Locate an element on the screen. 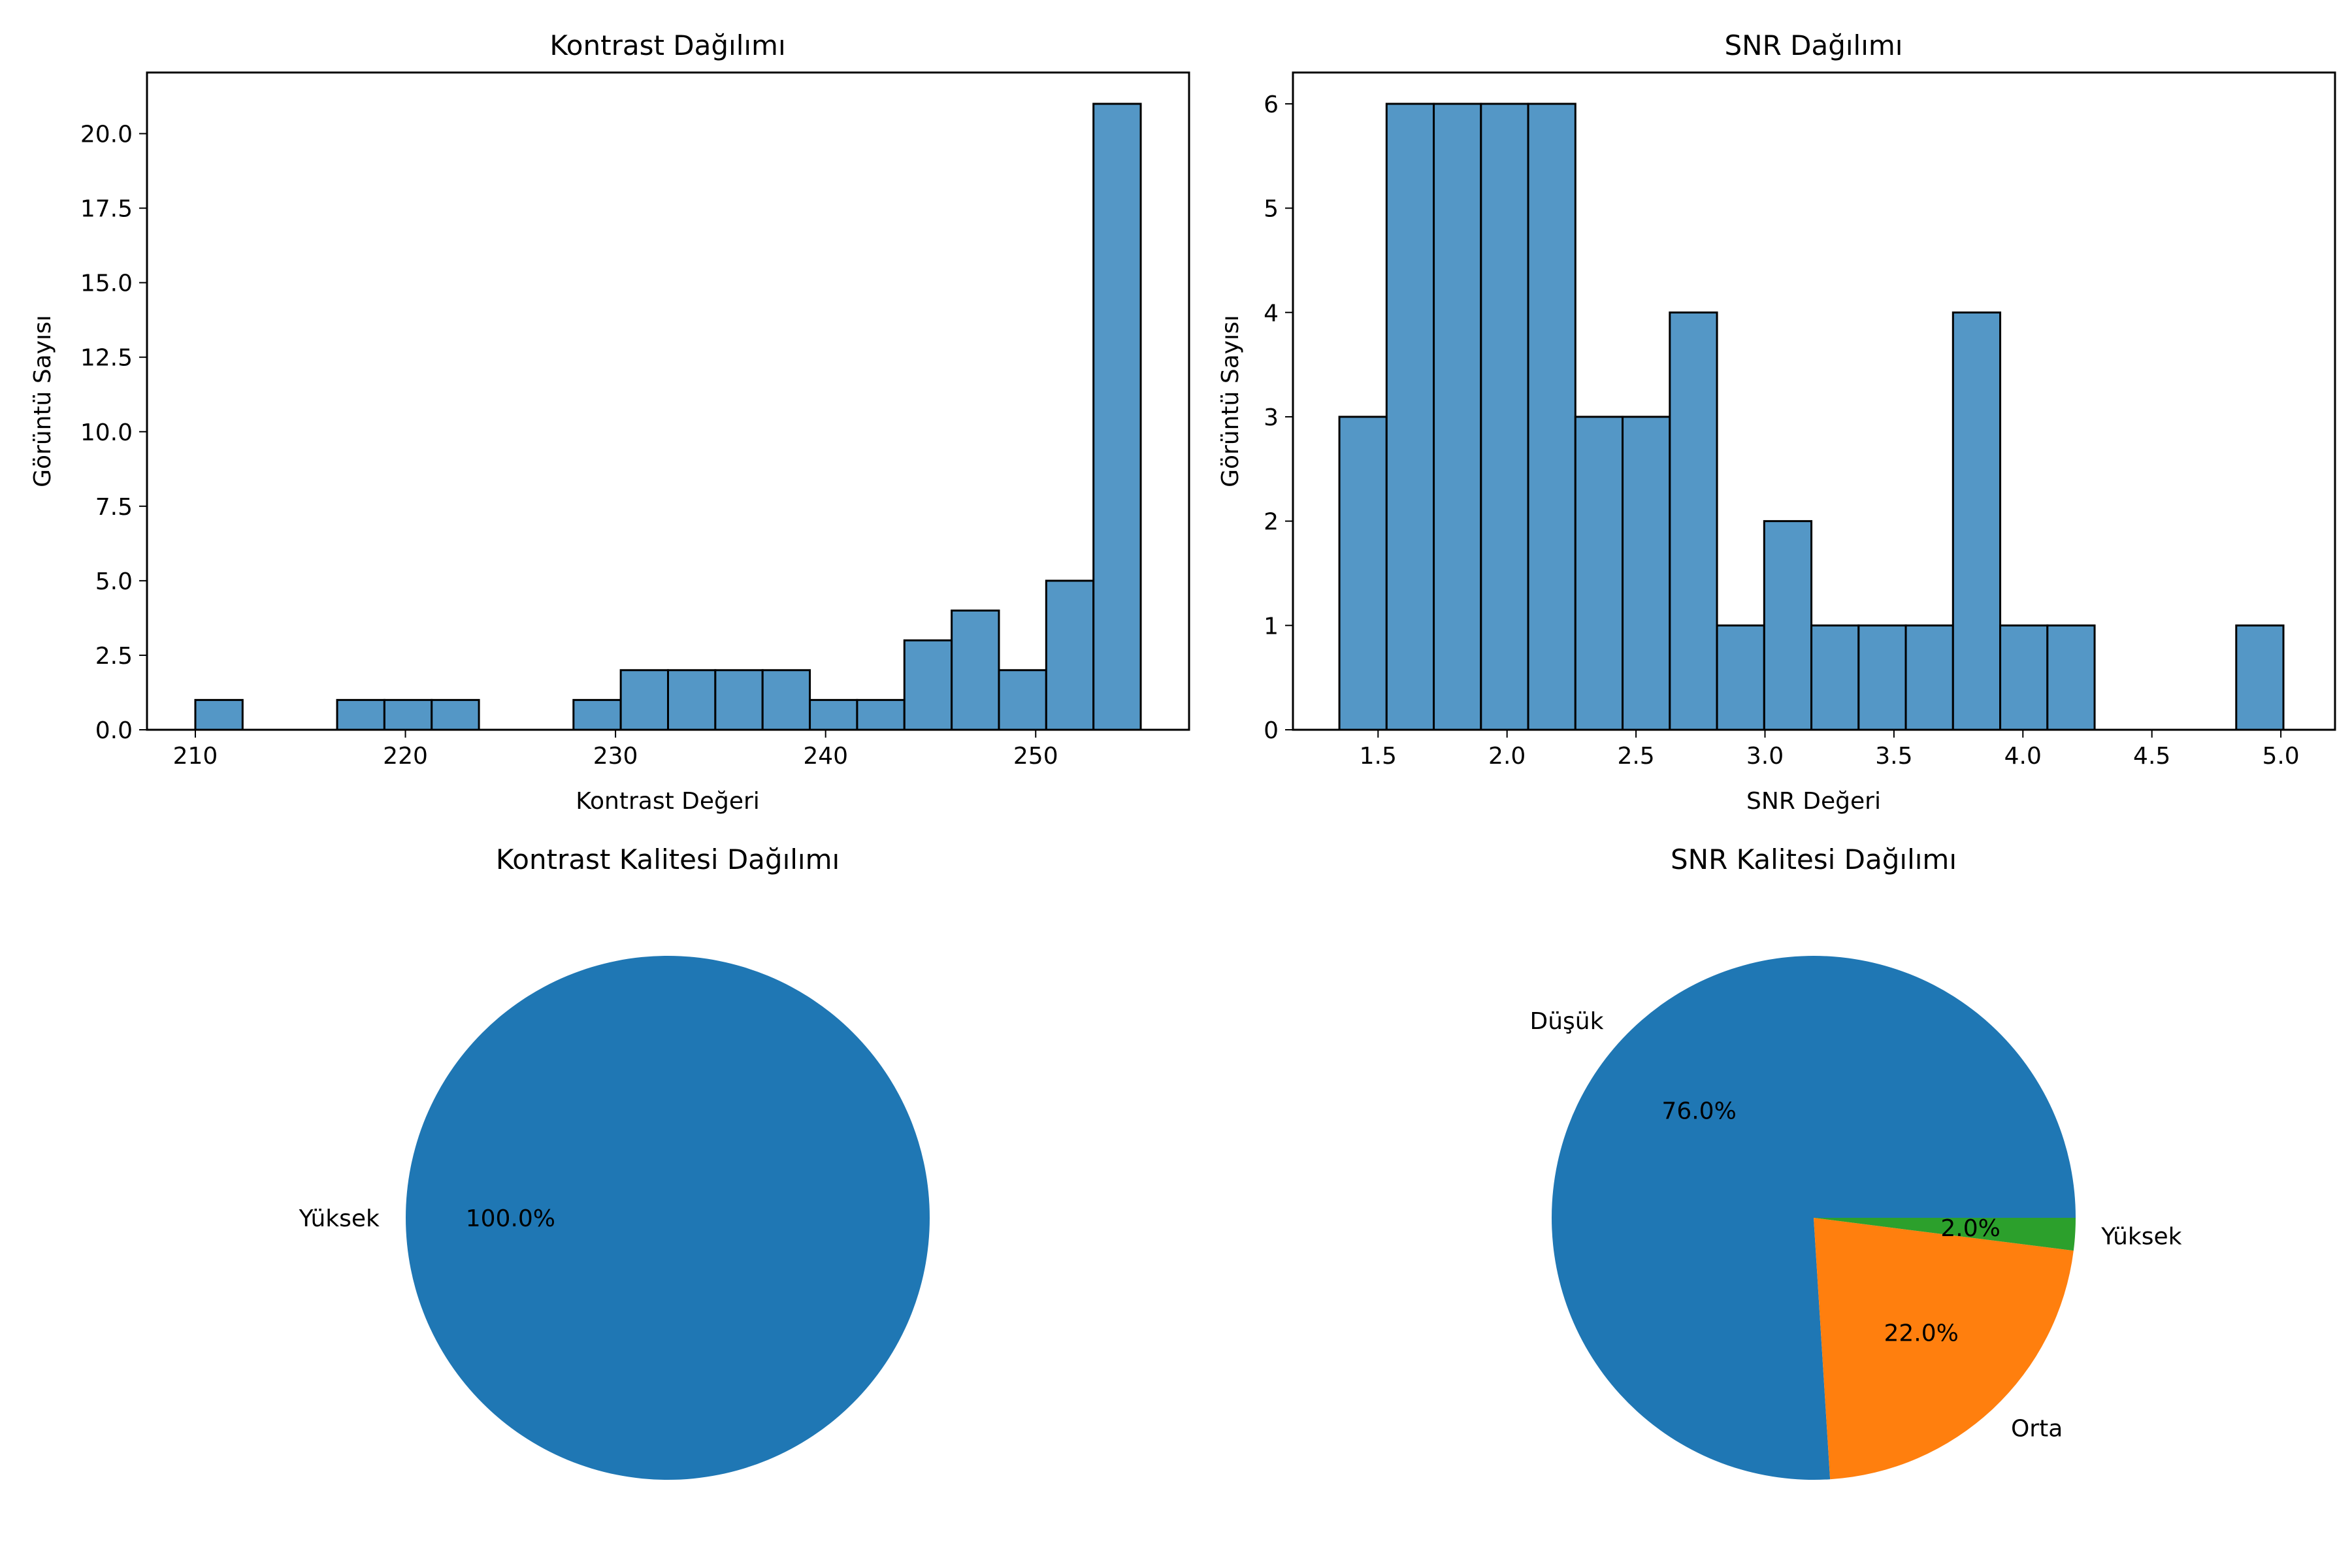 This screenshot has width=2352, height=1568. x-tick-label: 2.0 is located at coordinates (1507, 756).